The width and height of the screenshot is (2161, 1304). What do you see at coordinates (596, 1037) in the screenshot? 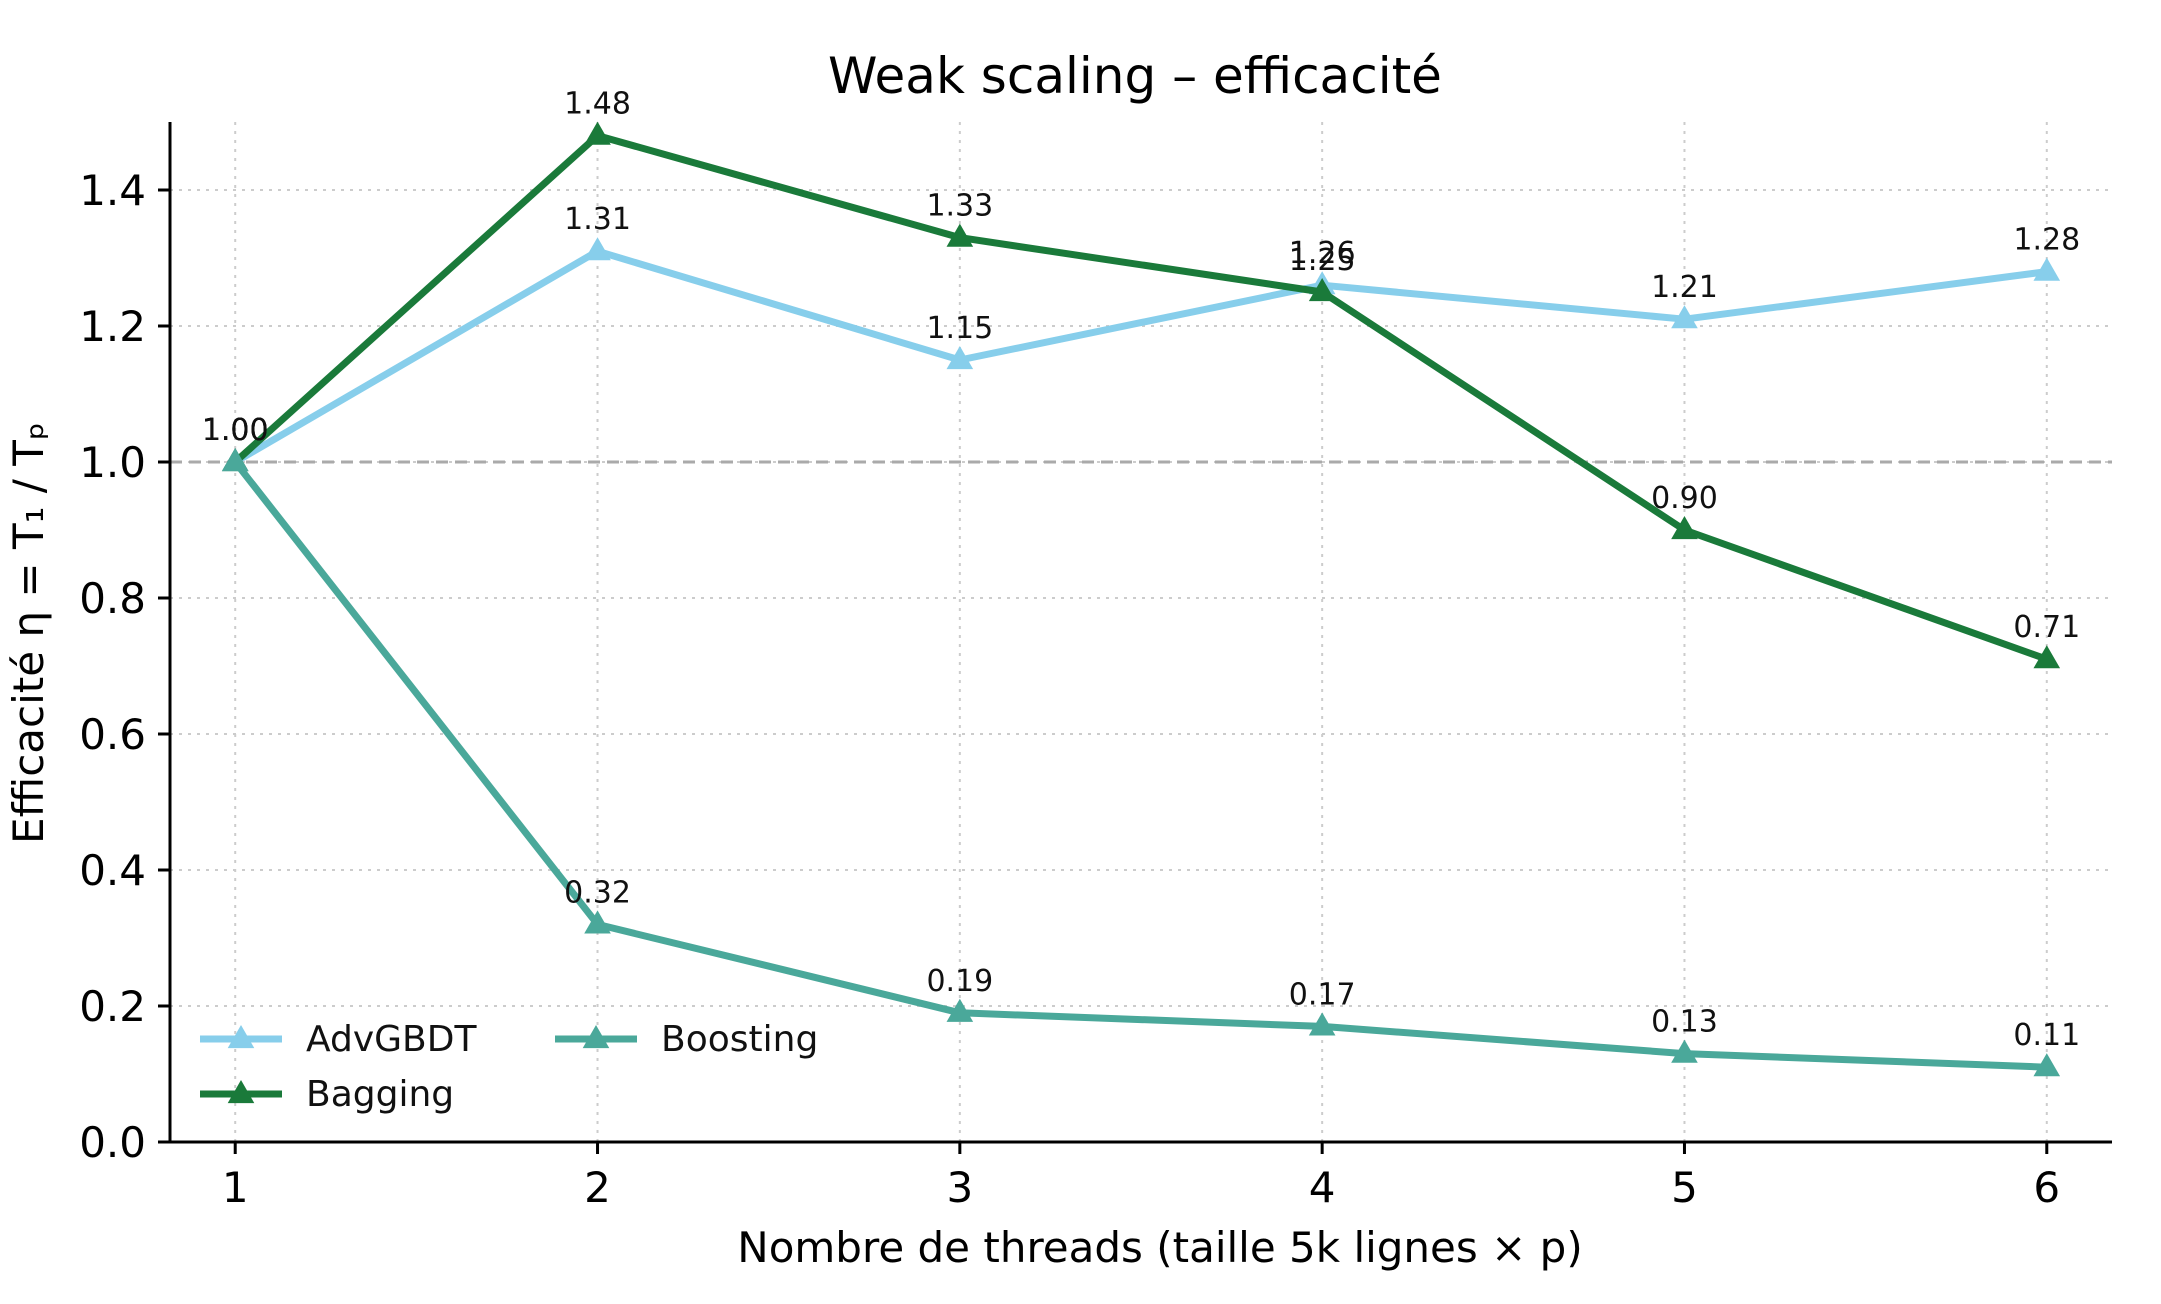
I see `legend-marker-boosting` at bounding box center [596, 1037].